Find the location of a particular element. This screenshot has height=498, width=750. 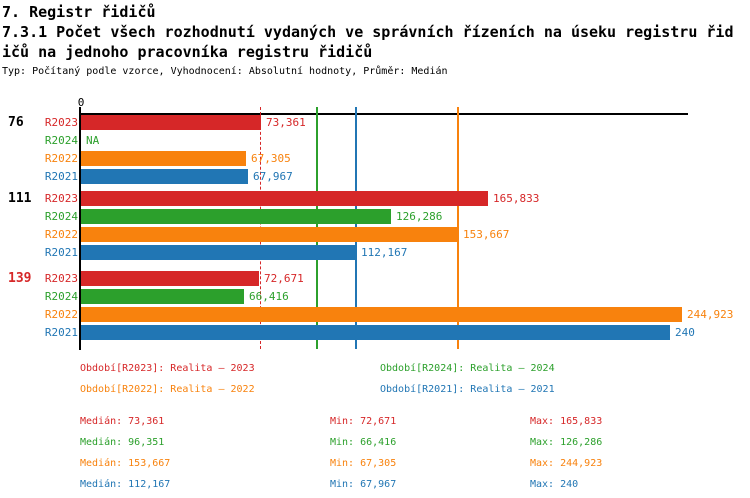

y-axis-line is located at coordinates (80, 228).